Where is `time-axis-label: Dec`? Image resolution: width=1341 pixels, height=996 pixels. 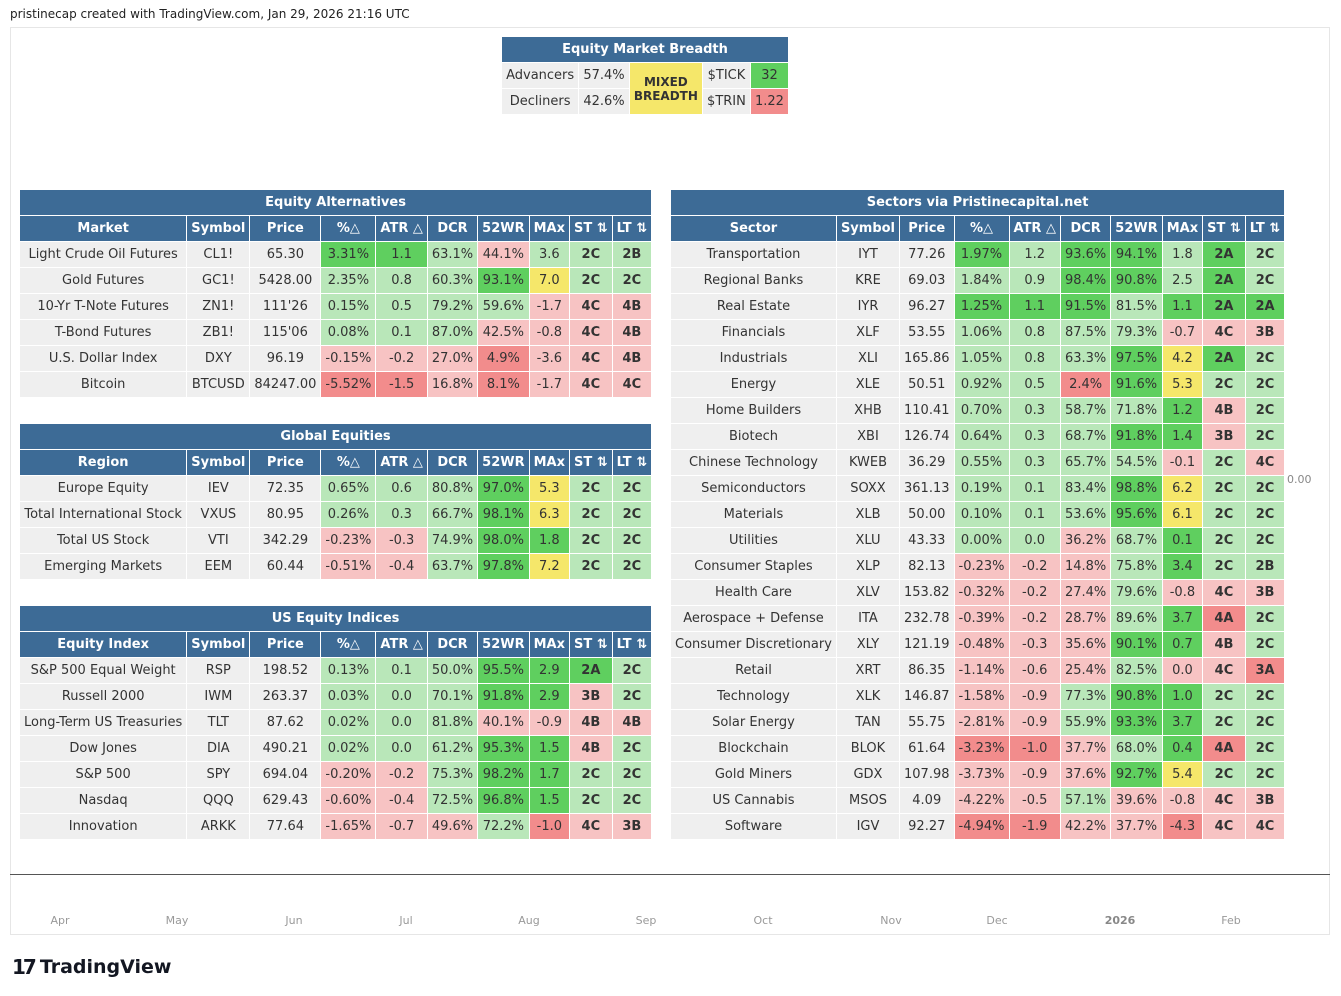 time-axis-label: Dec is located at coordinates (997, 920).